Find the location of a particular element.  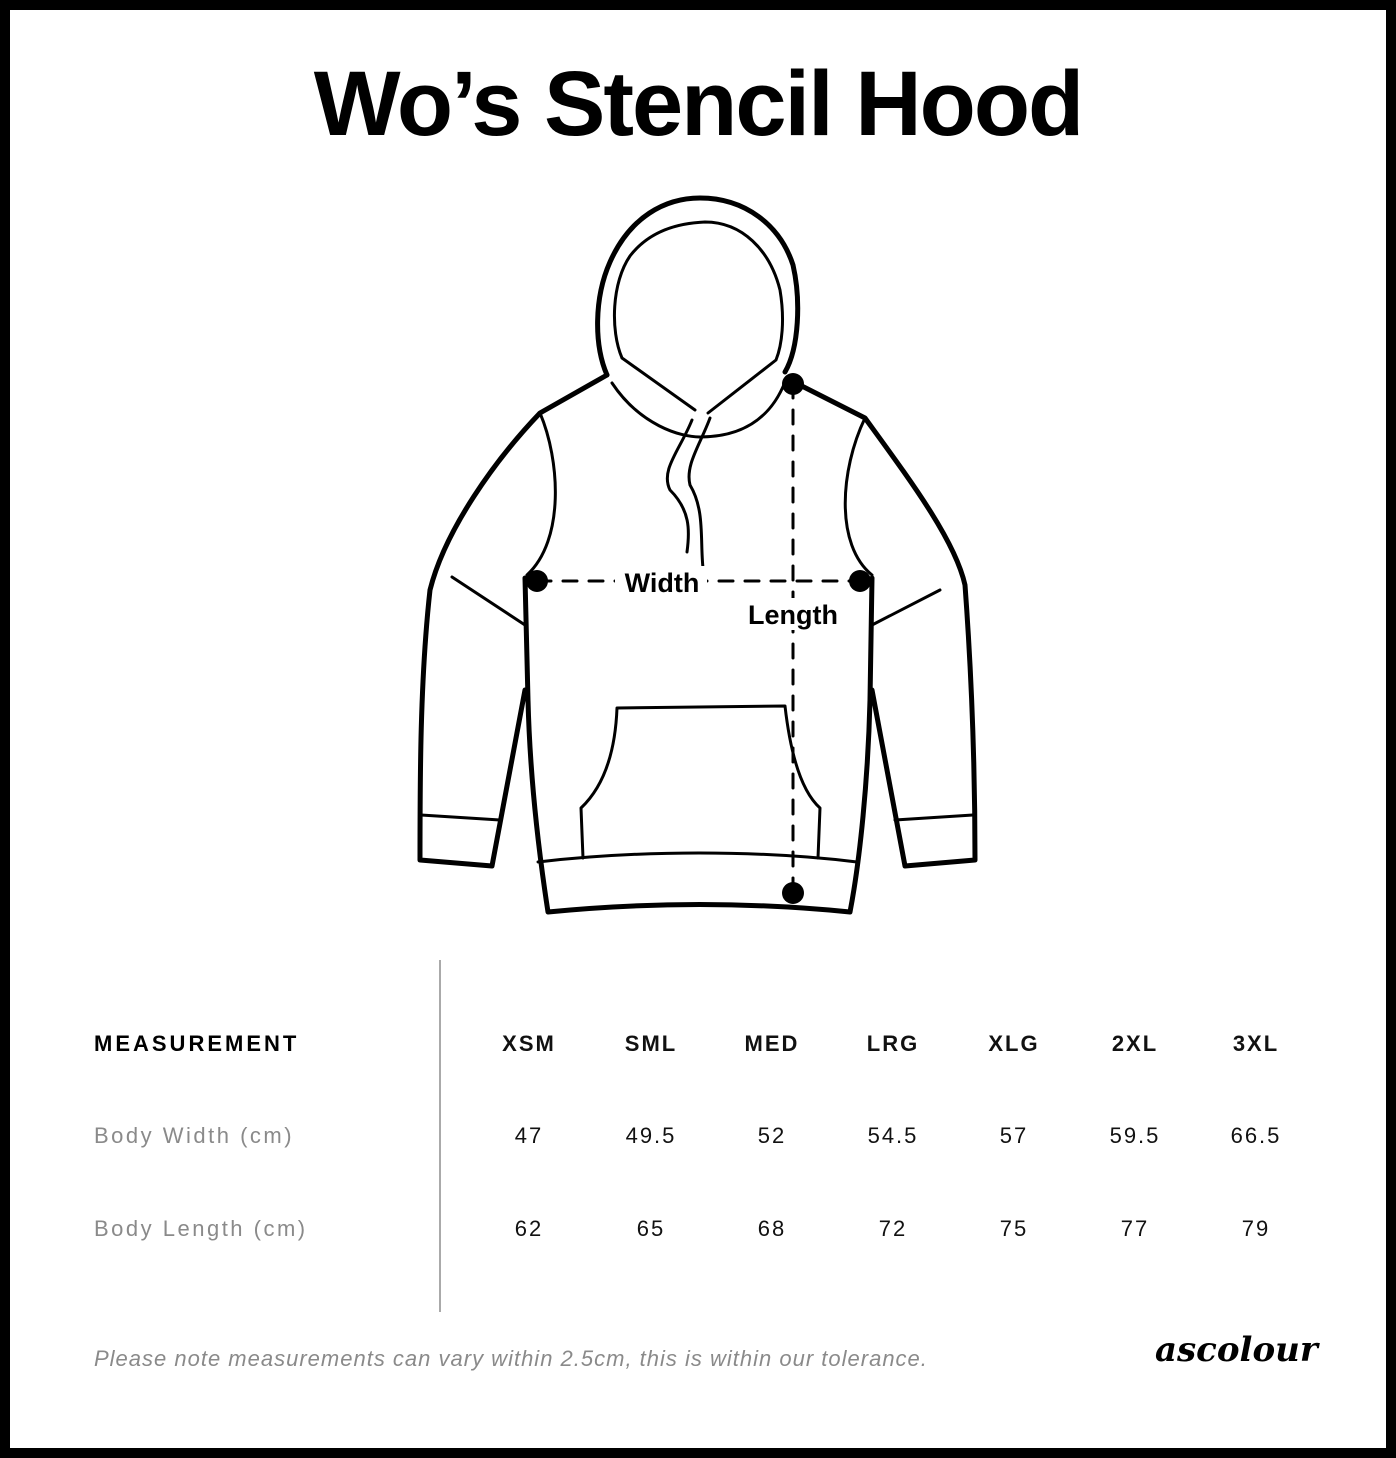

row-label: Body Length (cm) is located at coordinates (201, 1228).